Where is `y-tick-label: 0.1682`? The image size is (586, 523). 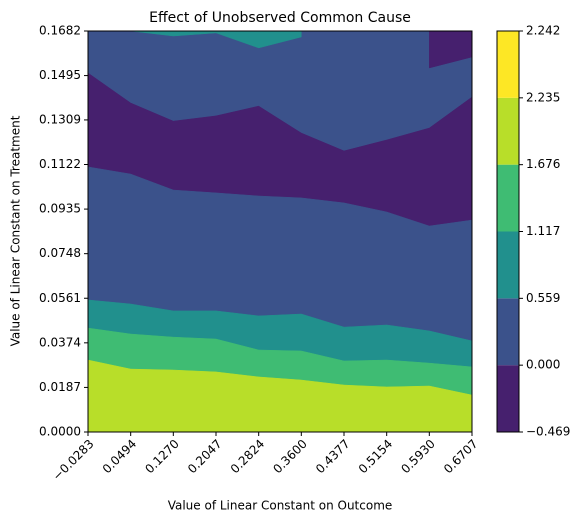
y-tick-label: 0.1682 is located at coordinates (60, 31).